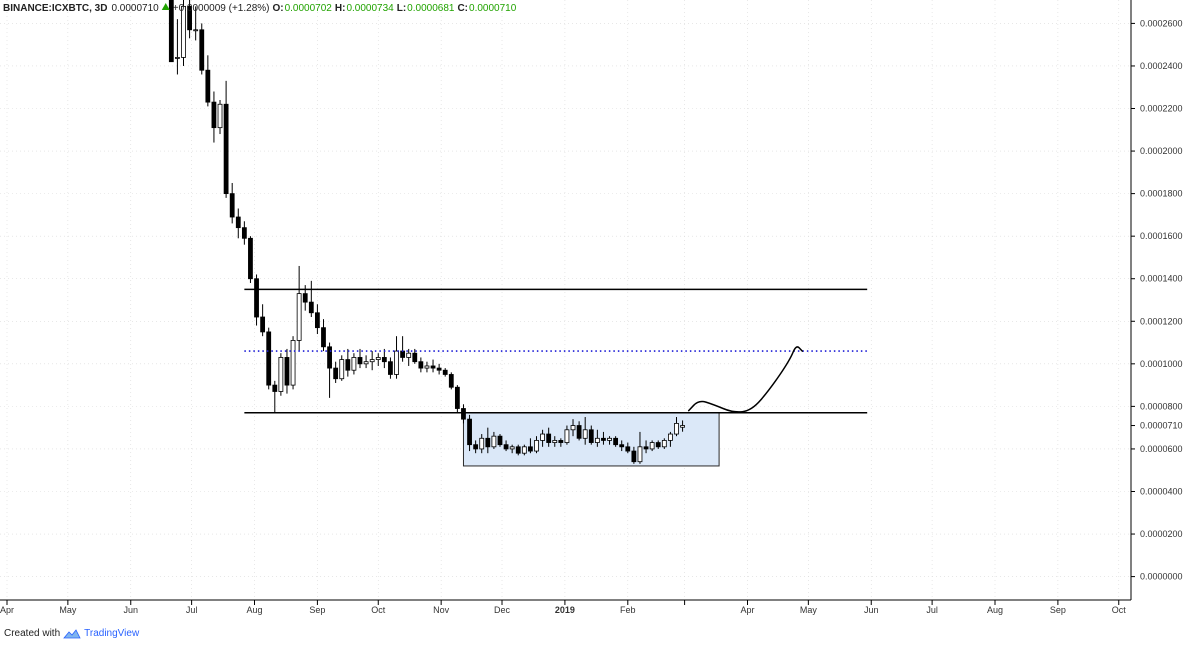 This screenshot has height=647, width=1200. I want to click on time-tick-label: Nov, so click(441, 610).